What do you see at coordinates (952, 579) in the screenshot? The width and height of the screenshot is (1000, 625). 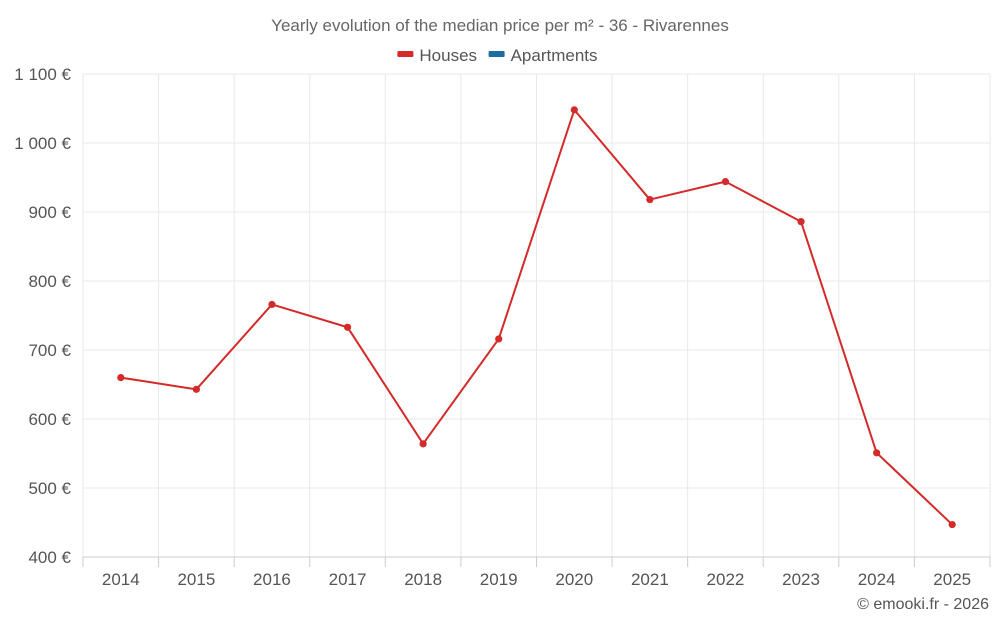 I see `x-tick-label: 2025` at bounding box center [952, 579].